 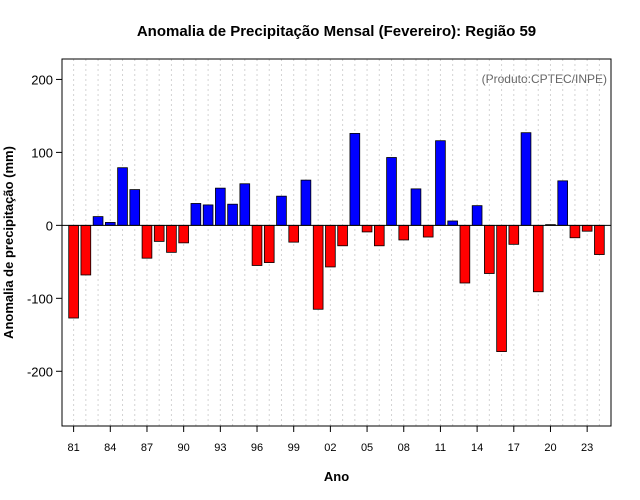 What do you see at coordinates (367, 448) in the screenshot?
I see `x-tick-label: 05` at bounding box center [367, 448].